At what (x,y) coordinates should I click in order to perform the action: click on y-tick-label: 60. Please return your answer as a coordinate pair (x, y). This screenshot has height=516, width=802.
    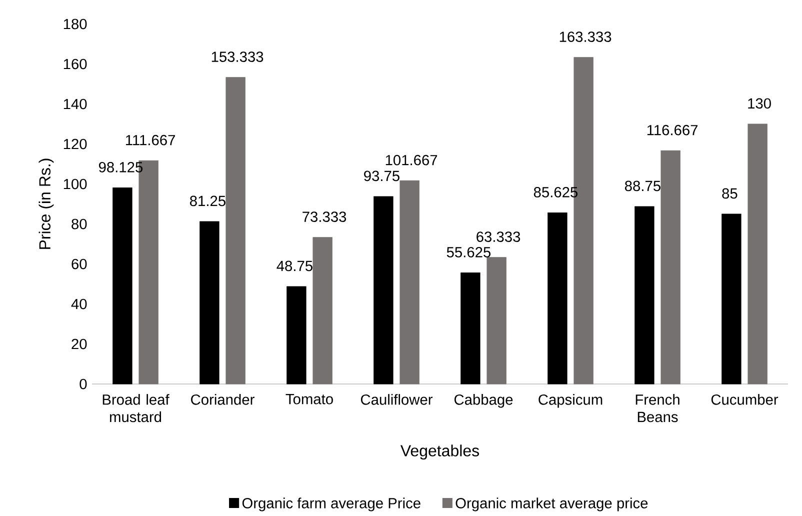
    Looking at the image, I should click on (79, 264).